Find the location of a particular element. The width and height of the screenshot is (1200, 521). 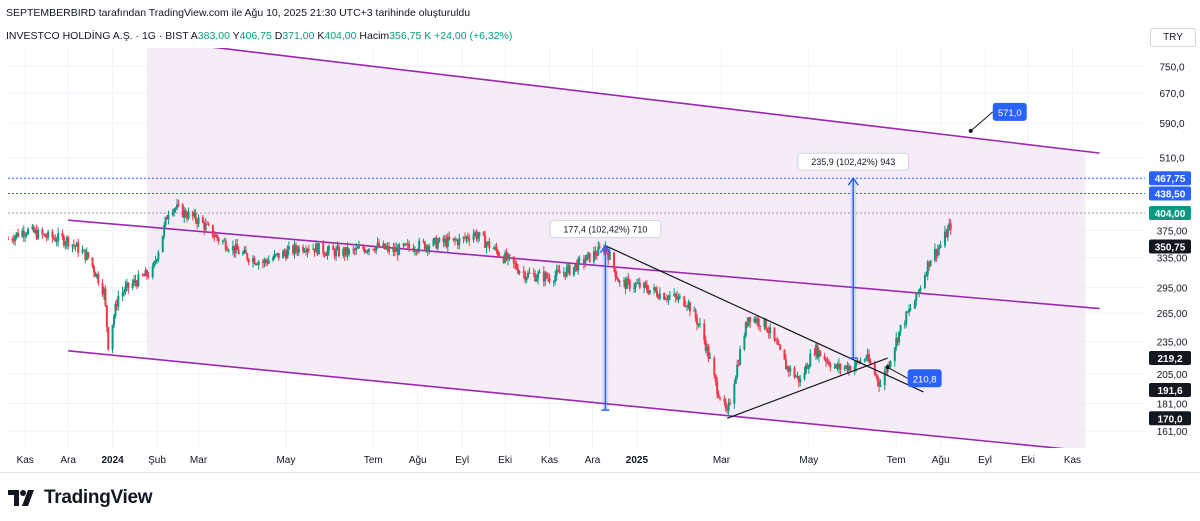

close-label: K is located at coordinates (321, 36).